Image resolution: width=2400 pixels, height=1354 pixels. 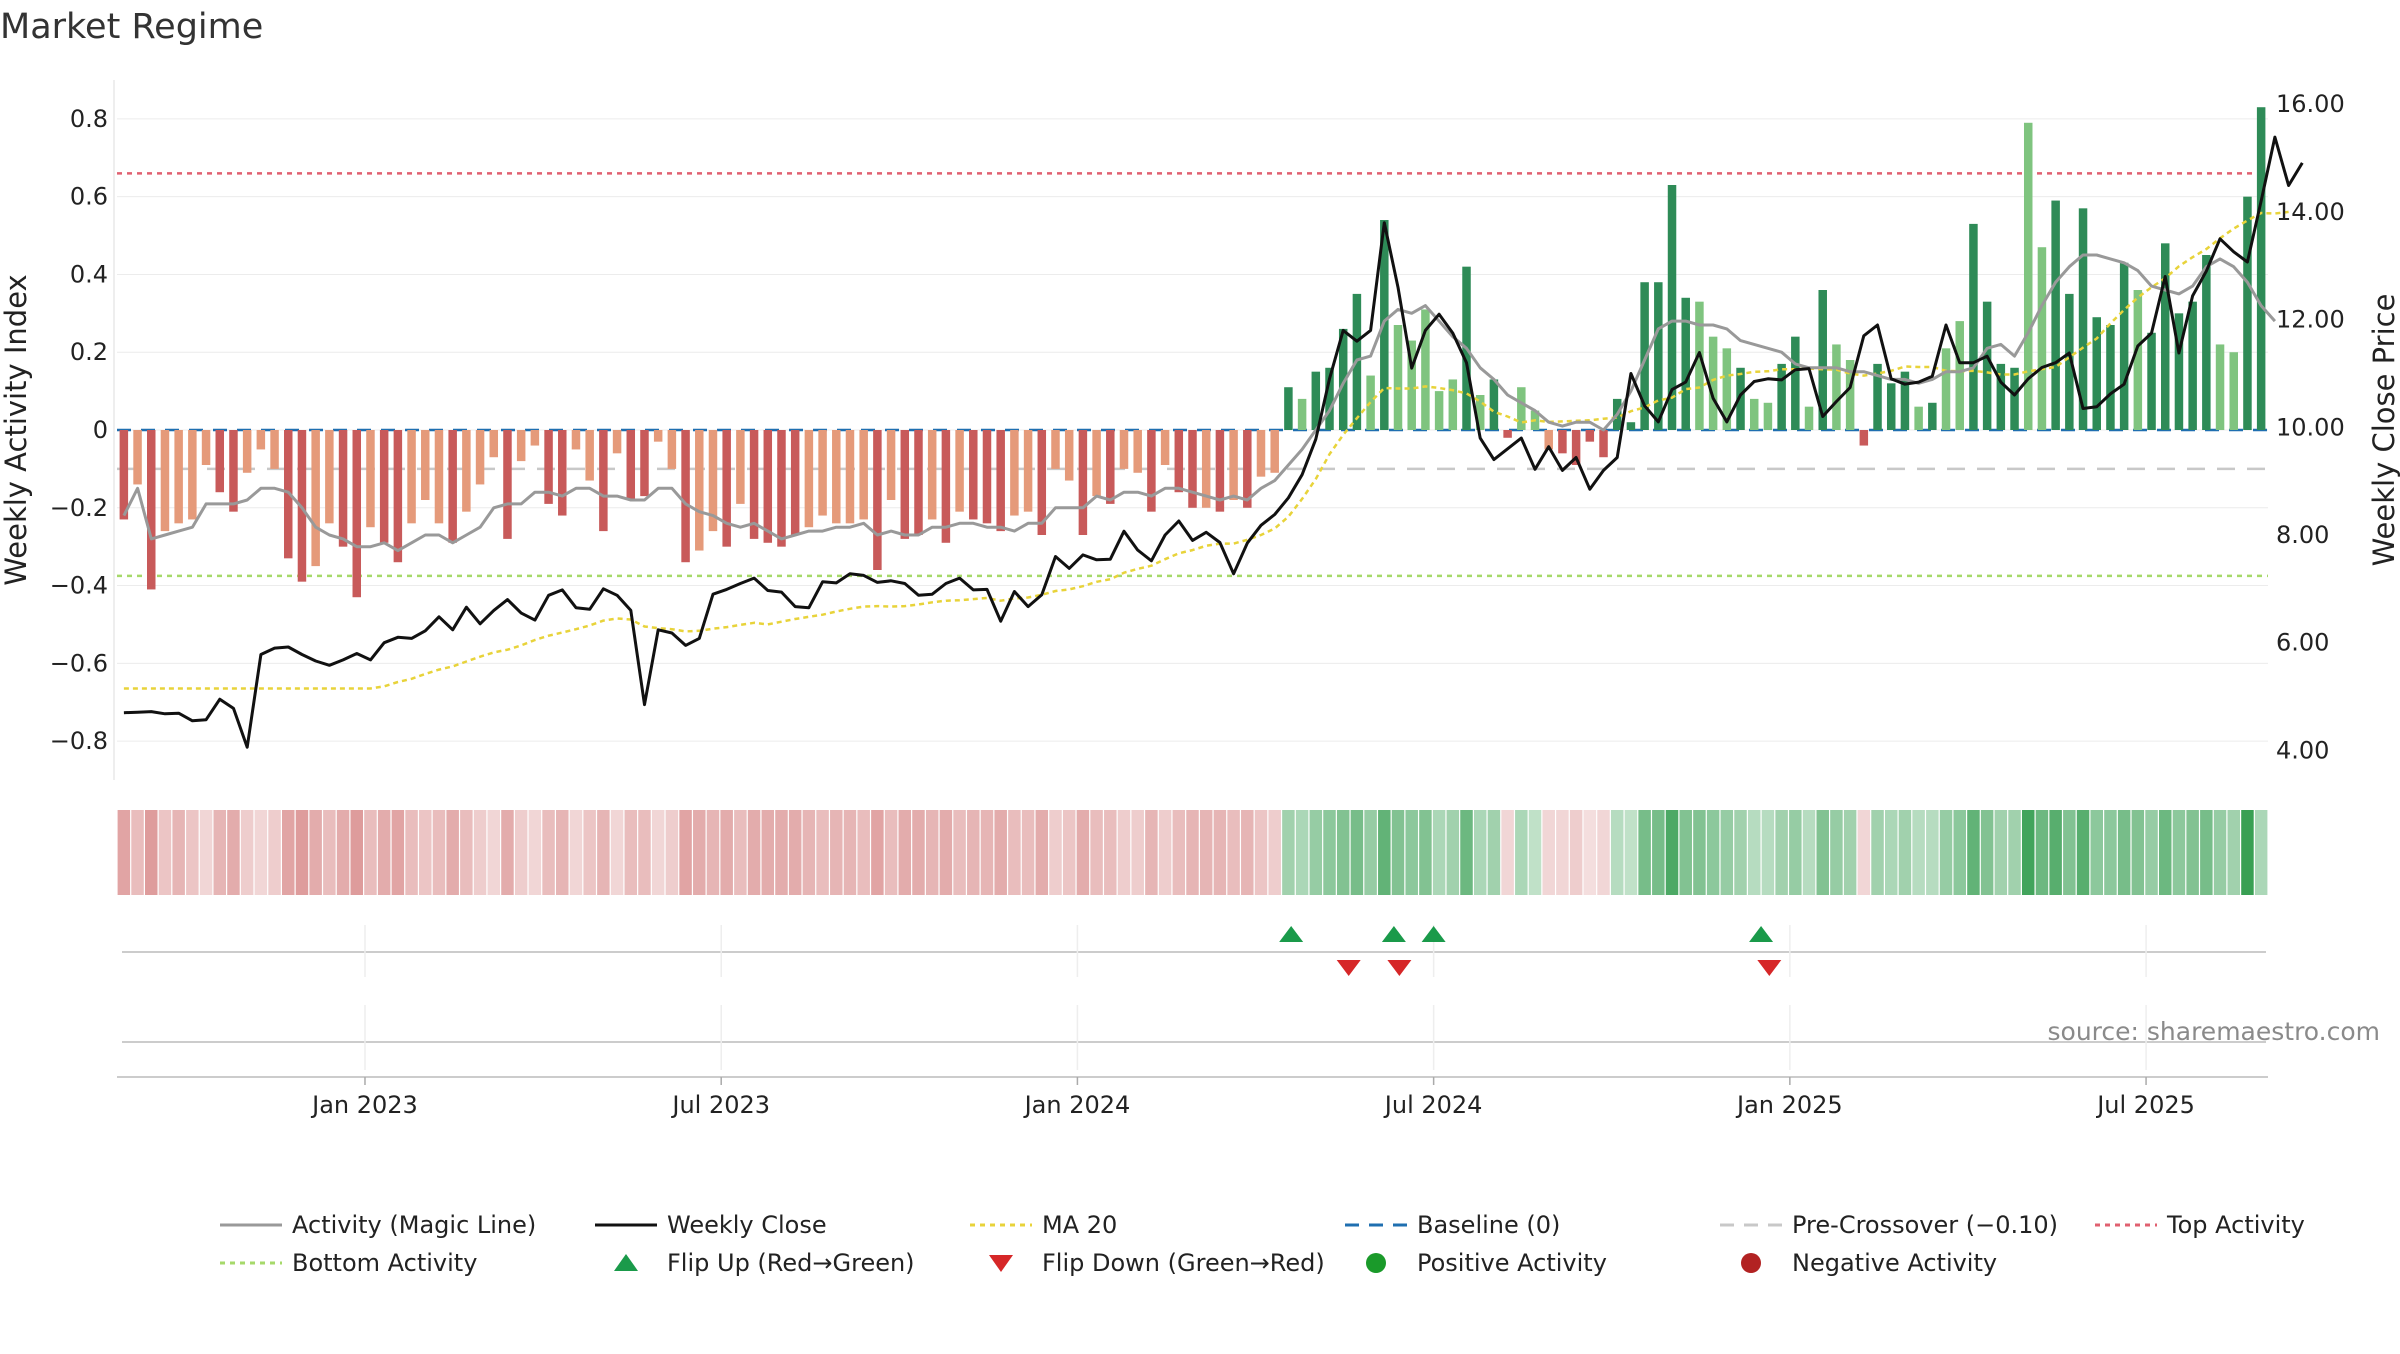 I want to click on legend-swatch, so click(x=1001, y=1263).